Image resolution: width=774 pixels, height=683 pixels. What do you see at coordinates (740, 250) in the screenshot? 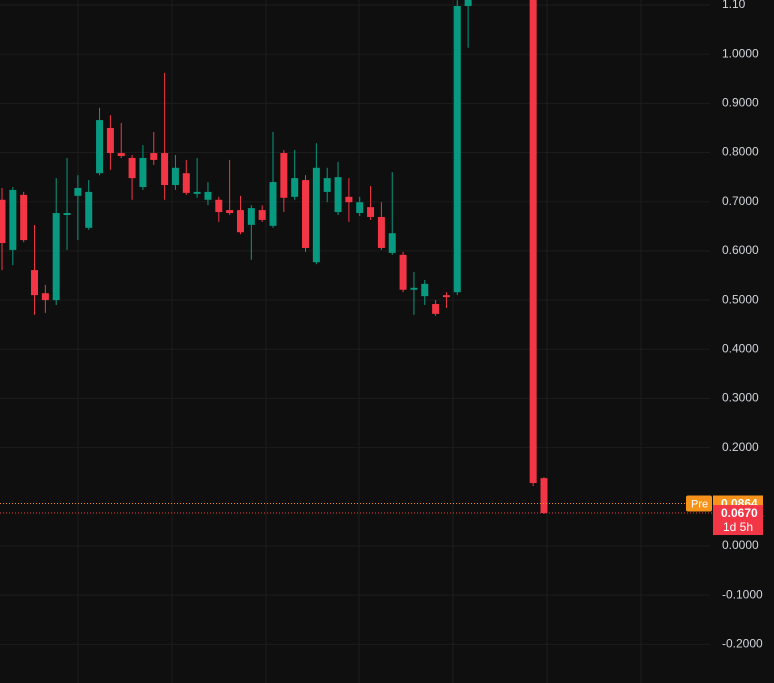
I see `y-tick-label: 0.6000` at bounding box center [740, 250].